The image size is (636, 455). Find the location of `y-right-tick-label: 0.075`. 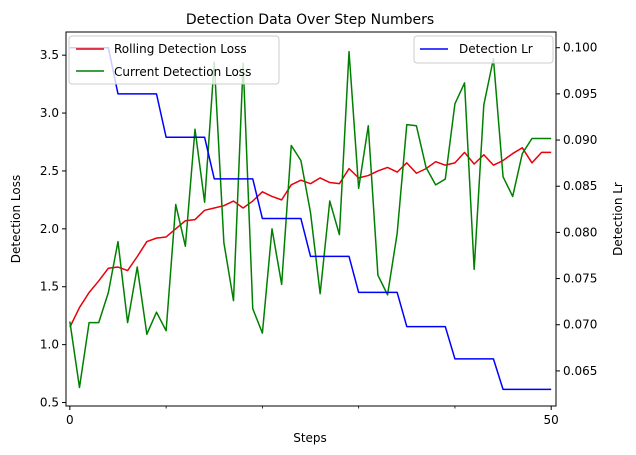

y-right-tick-label: 0.075 is located at coordinates (580, 279).